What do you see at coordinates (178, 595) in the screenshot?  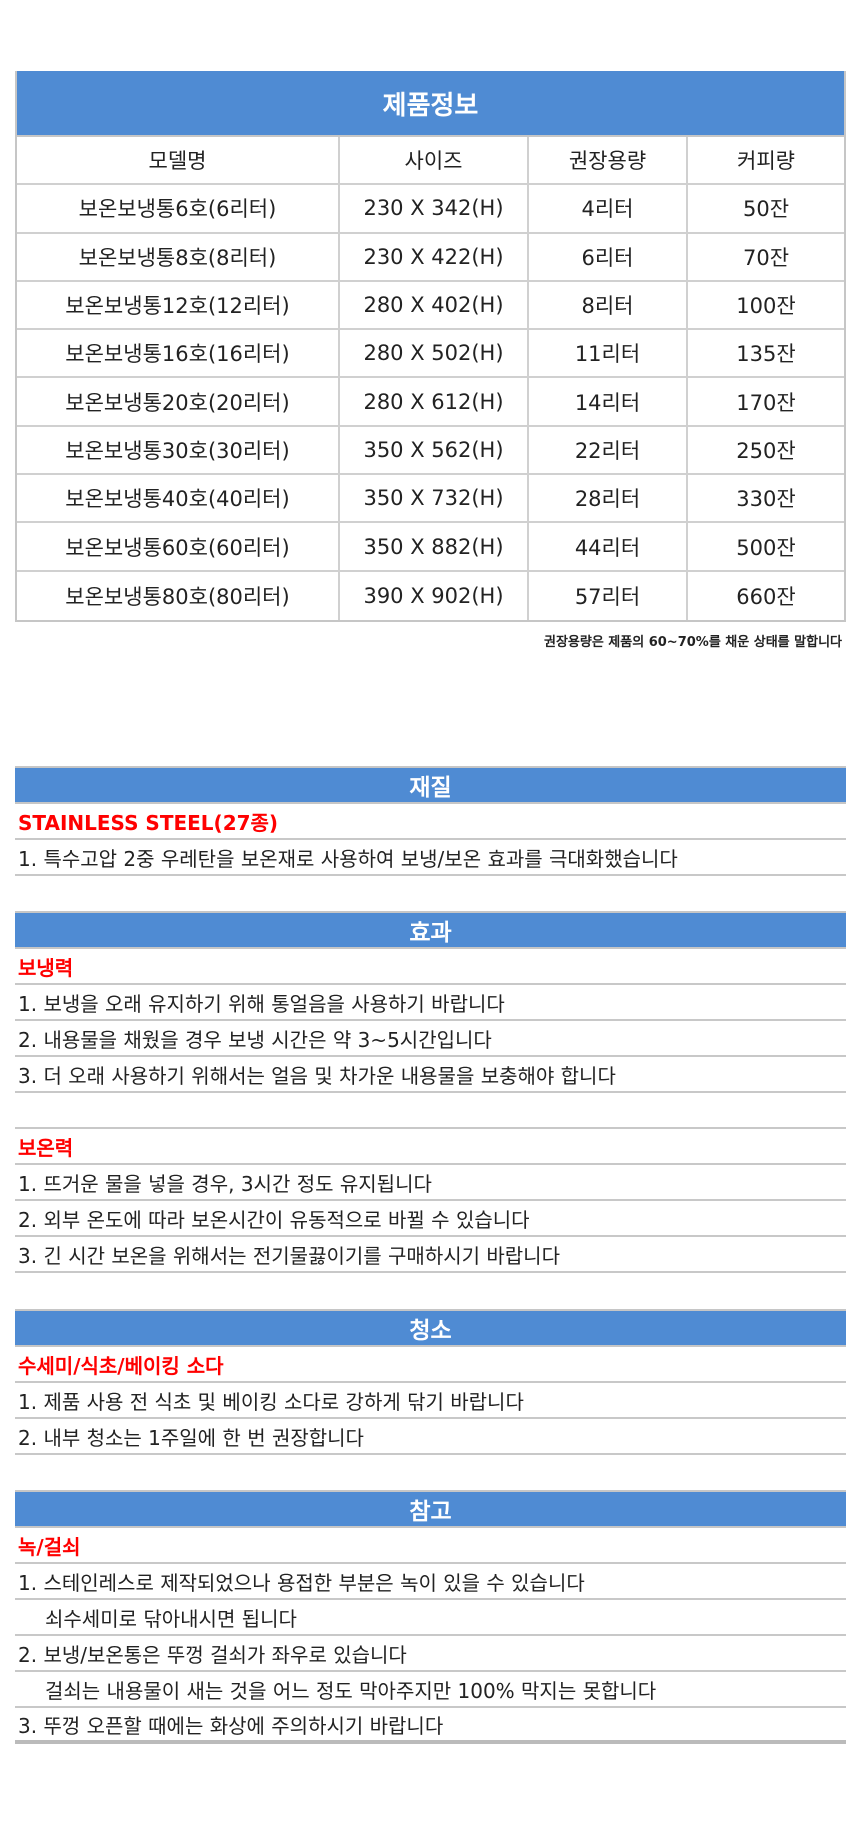 I see `table-cell: 보온보냉통80호(80리터)` at bounding box center [178, 595].